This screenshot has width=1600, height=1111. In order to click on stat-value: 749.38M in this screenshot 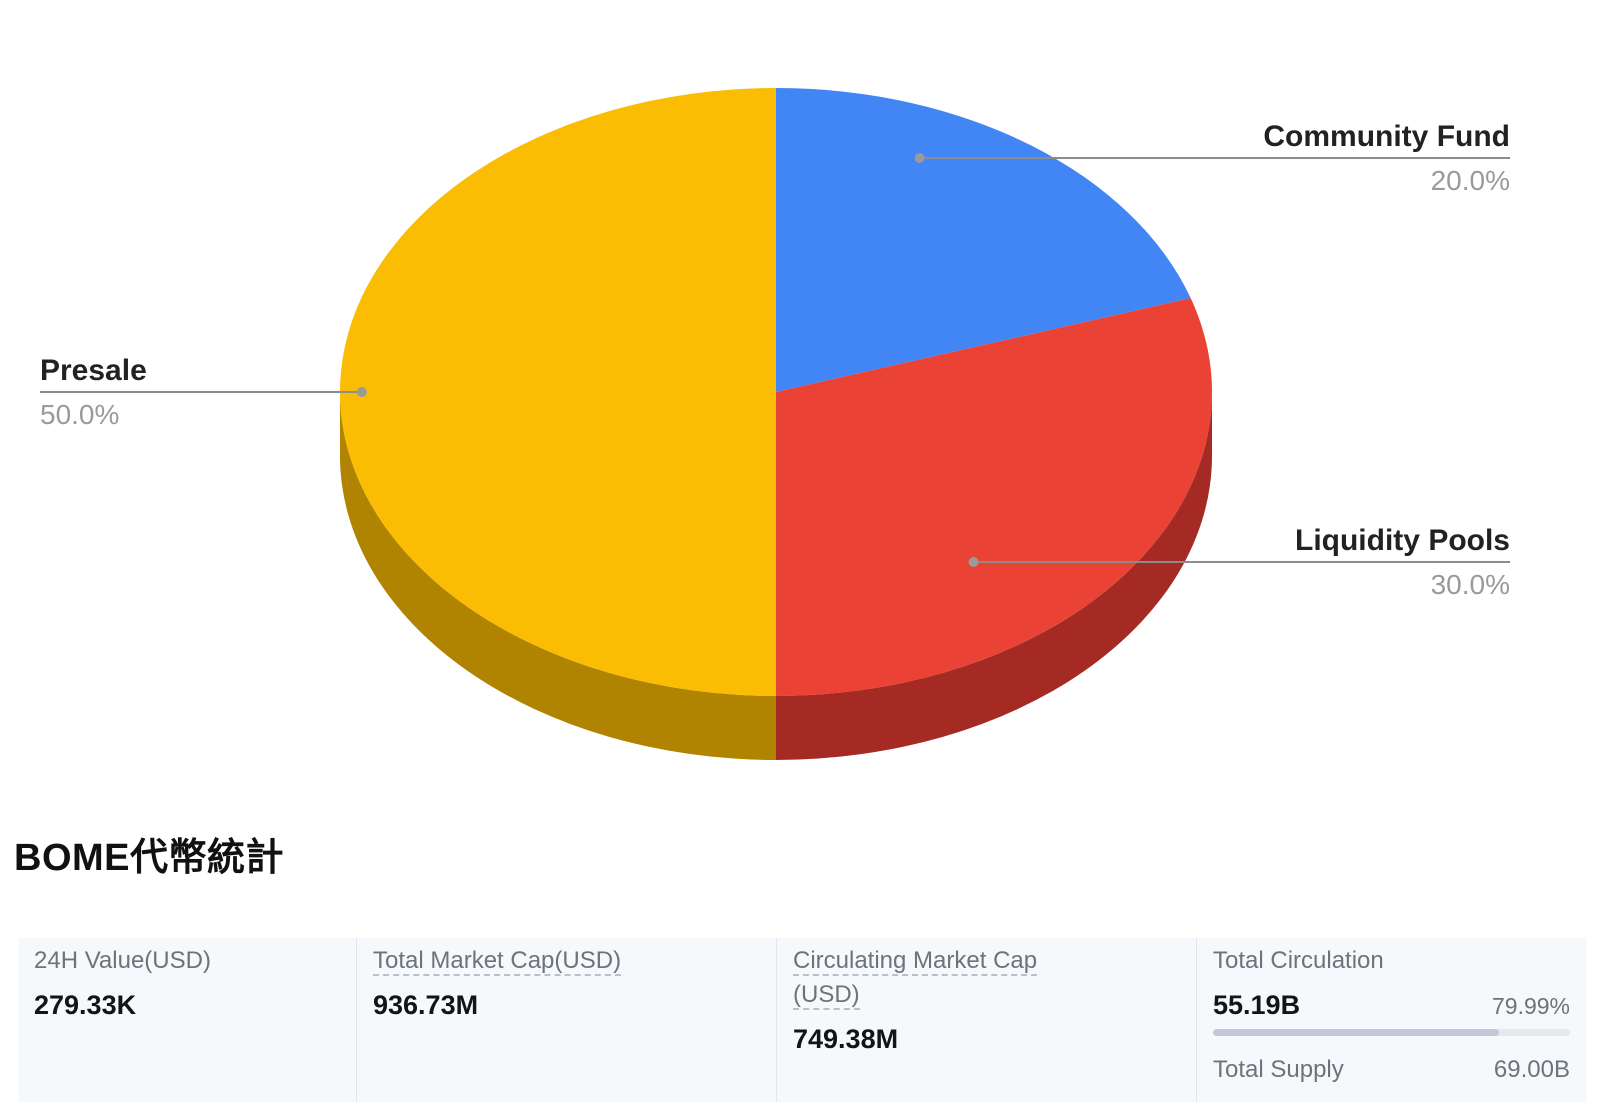, I will do `click(846, 1039)`.